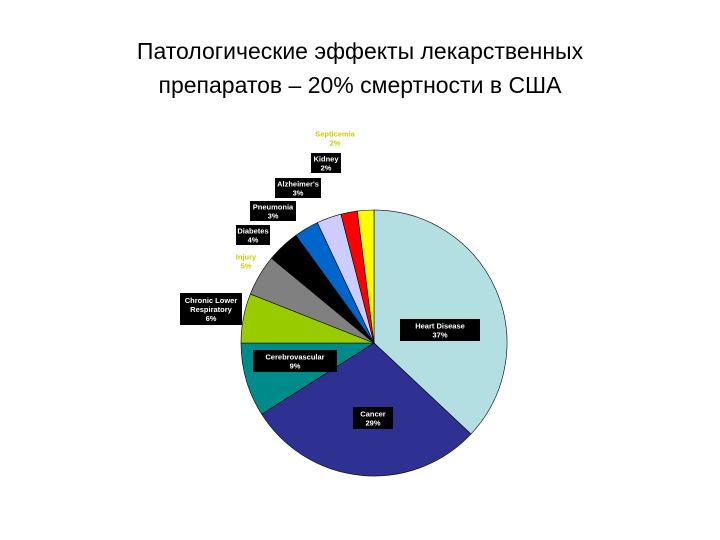  I want to click on slice-value-label: 6%, so click(211, 318).